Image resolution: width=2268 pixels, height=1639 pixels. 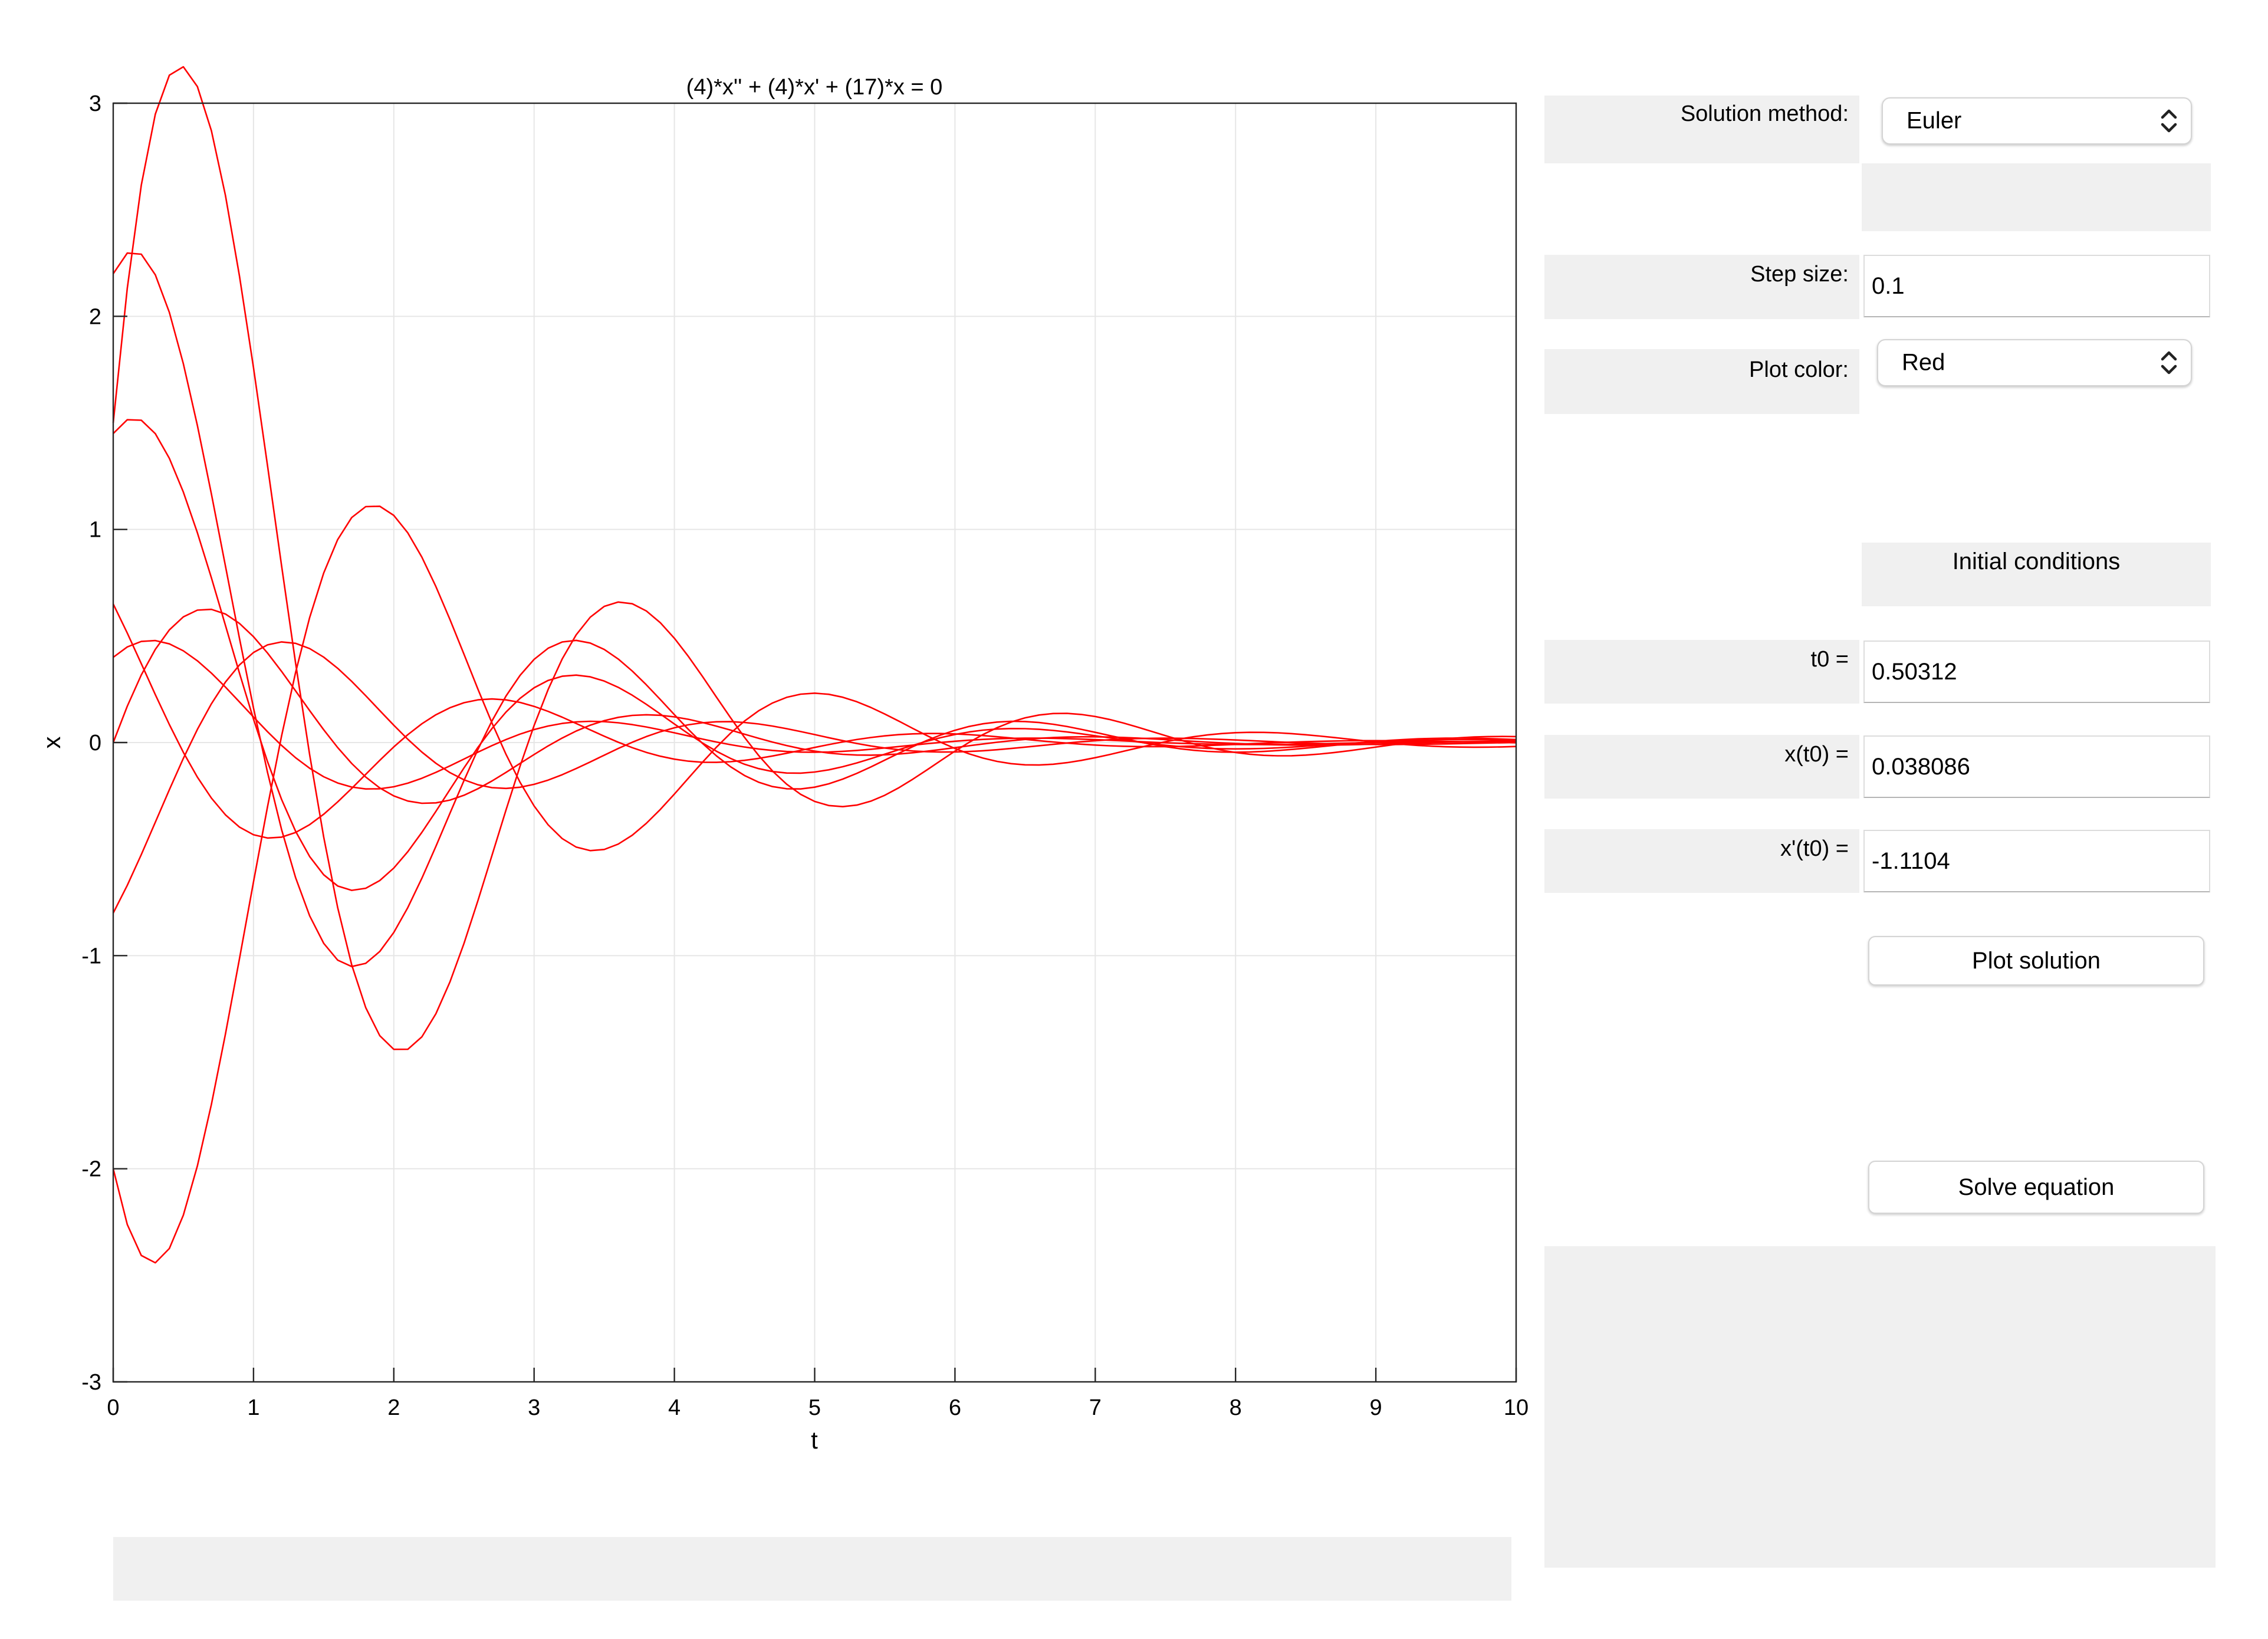 I want to click on plot-solution-button: Plot solution, so click(x=2036, y=961).